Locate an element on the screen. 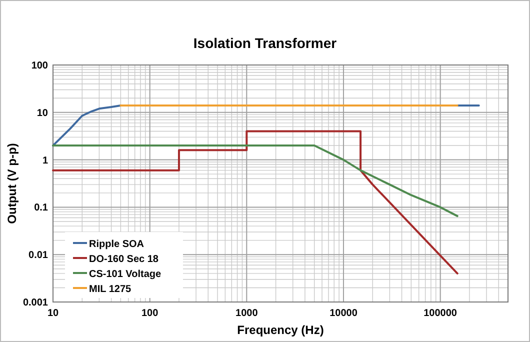 The width and height of the screenshot is (530, 342). y-axis-title: Output (V p-p) is located at coordinates (12, 183).